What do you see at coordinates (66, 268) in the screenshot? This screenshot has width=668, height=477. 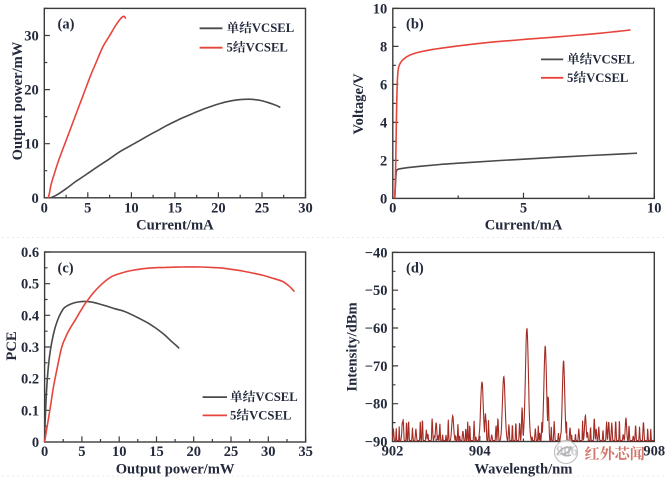 I see `svg-text: (c)` at bounding box center [66, 268].